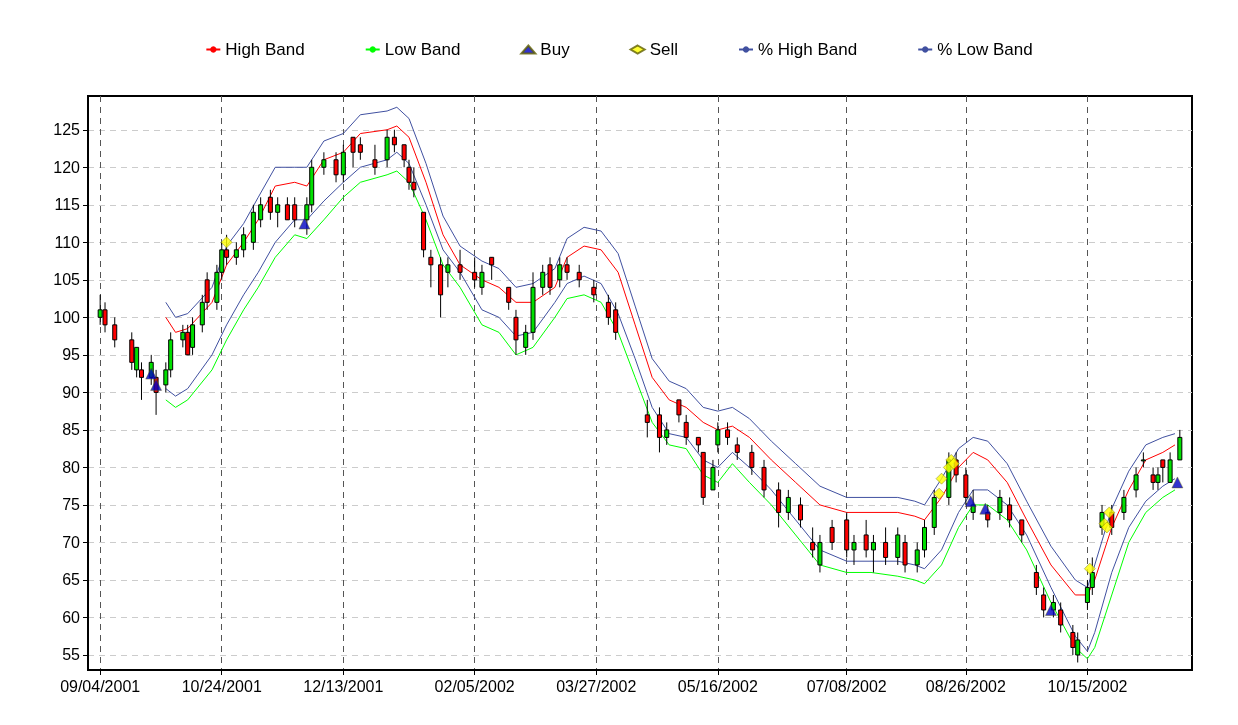  Describe the element at coordinates (846, 686) in the screenshot. I see `x-tick-label: 07/08/2002` at that location.